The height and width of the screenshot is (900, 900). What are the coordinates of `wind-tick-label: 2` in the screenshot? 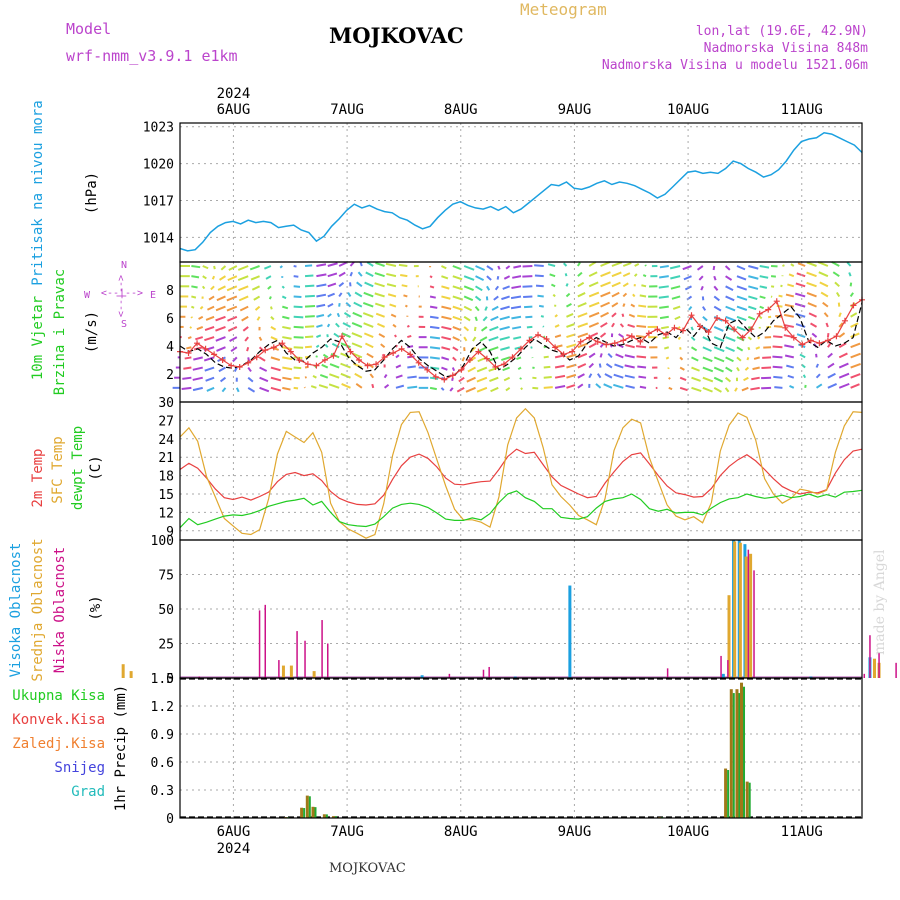 It's located at (170, 375).